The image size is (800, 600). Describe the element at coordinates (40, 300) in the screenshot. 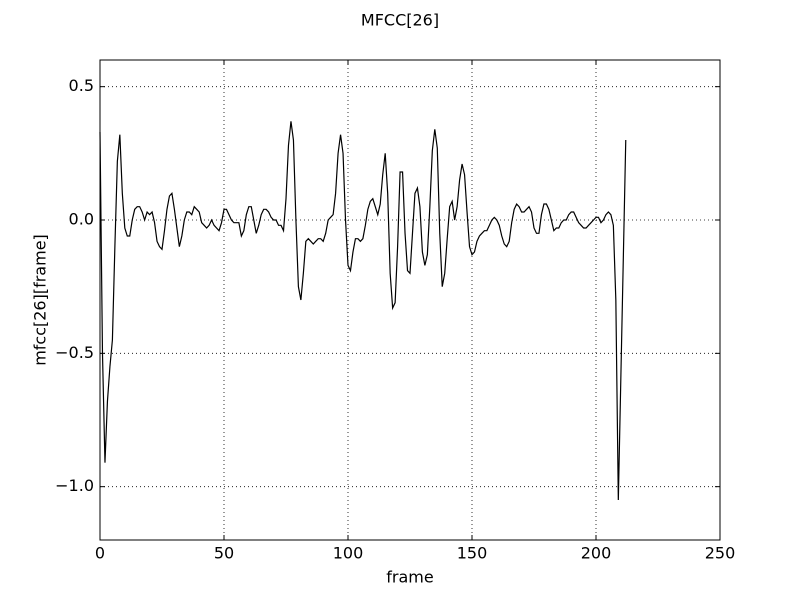

I see `y-axis-label: mfcc[26][frame]` at that location.